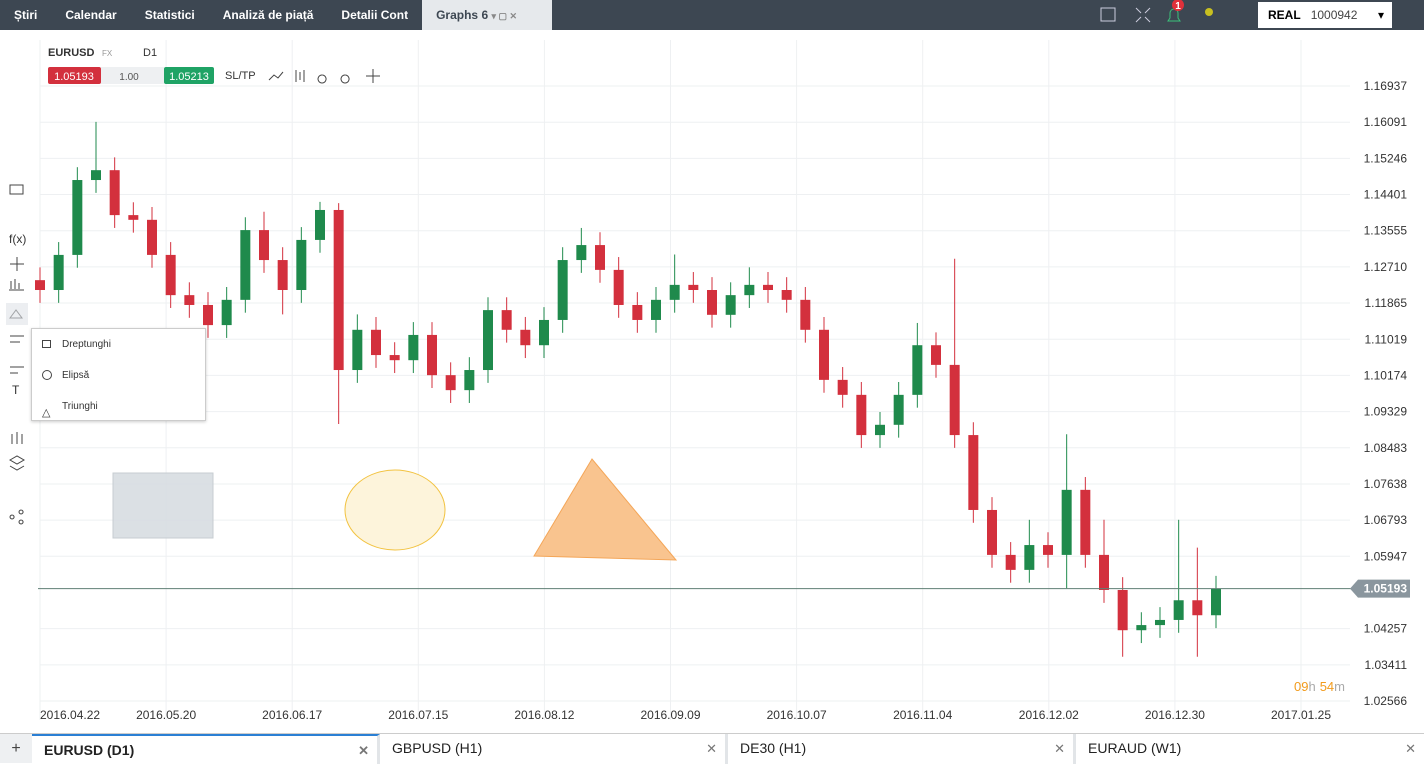  What do you see at coordinates (1250, 749) in the screenshot?
I see `bottom-tab: EURAUD (W1) ✕` at bounding box center [1250, 749].